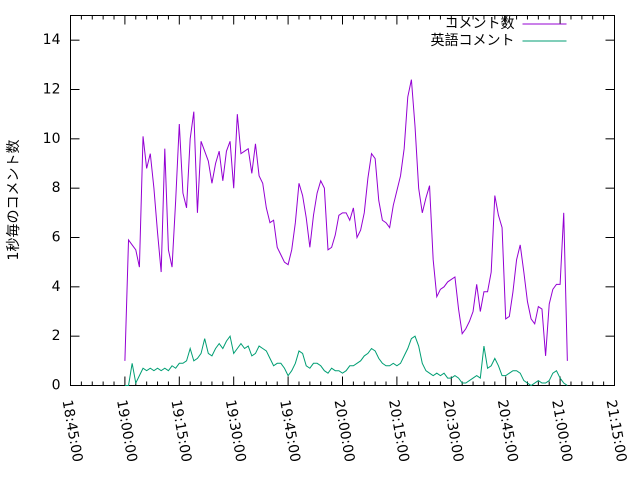  I want to click on series-line, so click(346, 360).